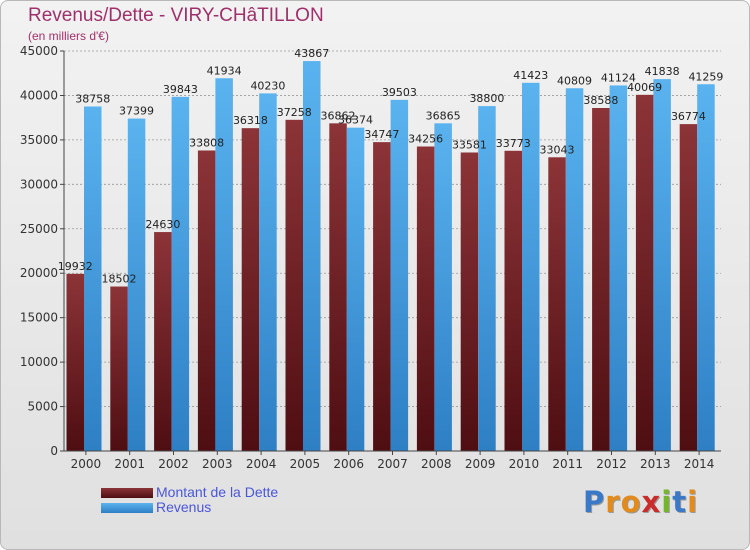 The width and height of the screenshot is (750, 550). Describe the element at coordinates (250, 120) in the screenshot. I see `data-label-debt: 36318` at that location.